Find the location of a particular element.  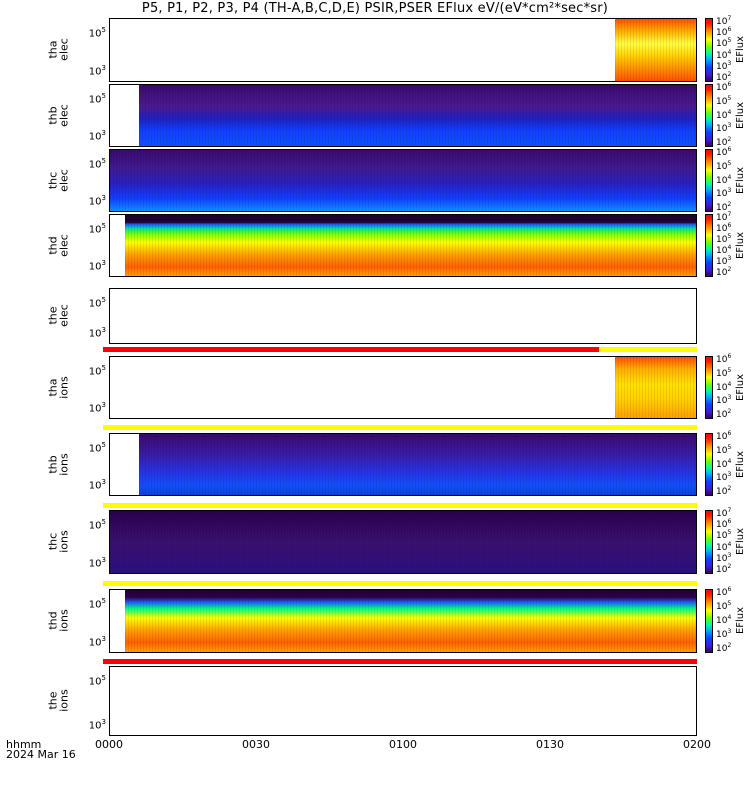

spectrogram-thd-ions is located at coordinates (410, 621).